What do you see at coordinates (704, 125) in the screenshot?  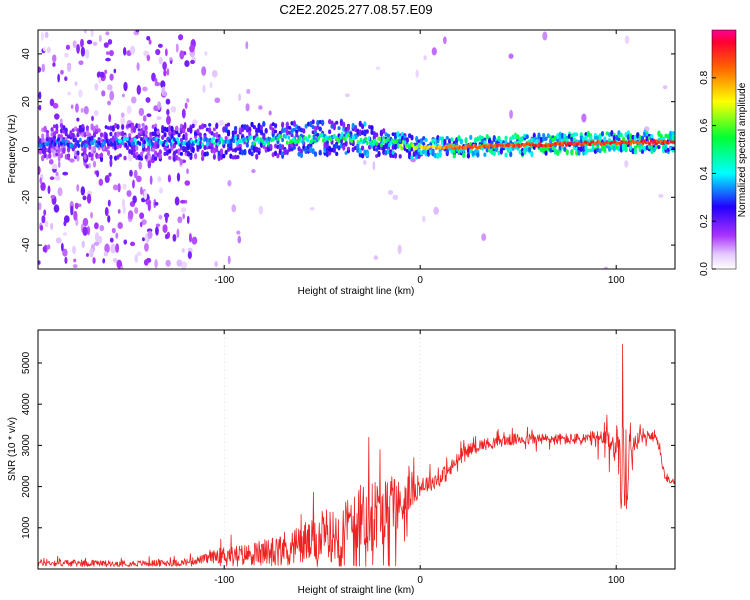 I see `colorbar-tick-label: 0.6` at bounding box center [704, 125].